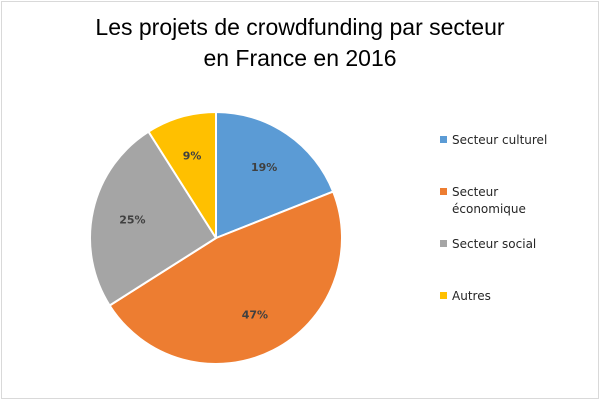 The height and width of the screenshot is (400, 600). Describe the element at coordinates (300, 27) in the screenshot. I see `chart-title-line-1: Les projets de crowdfunding par secteur` at that location.